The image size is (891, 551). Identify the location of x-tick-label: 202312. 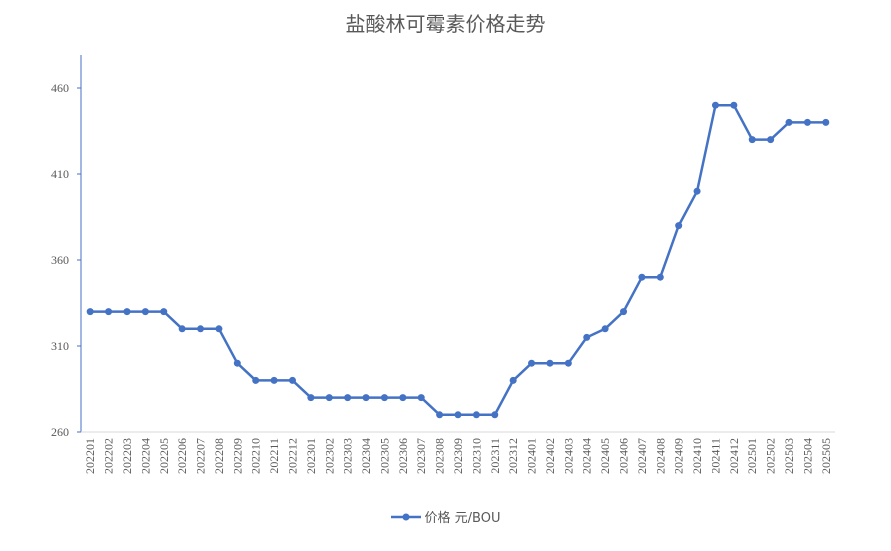
(513, 456).